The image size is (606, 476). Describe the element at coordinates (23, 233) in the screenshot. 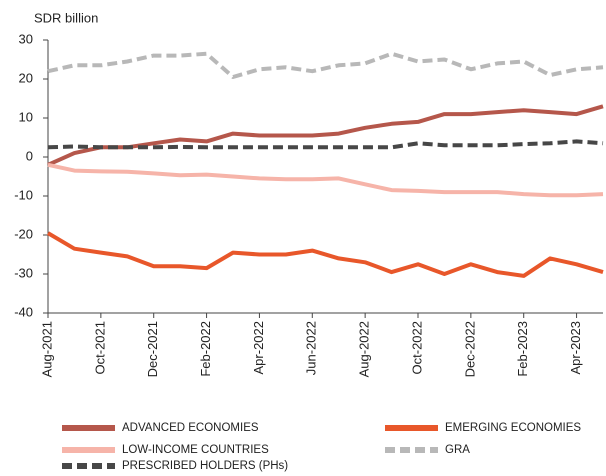

I see `y-tick-label: -20` at that location.